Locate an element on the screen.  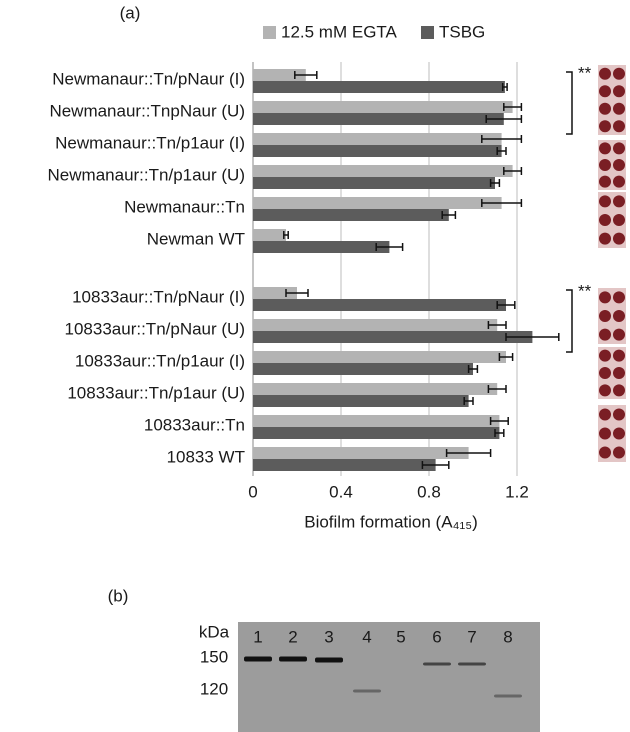
lane-number: 1 is located at coordinates (257, 636).